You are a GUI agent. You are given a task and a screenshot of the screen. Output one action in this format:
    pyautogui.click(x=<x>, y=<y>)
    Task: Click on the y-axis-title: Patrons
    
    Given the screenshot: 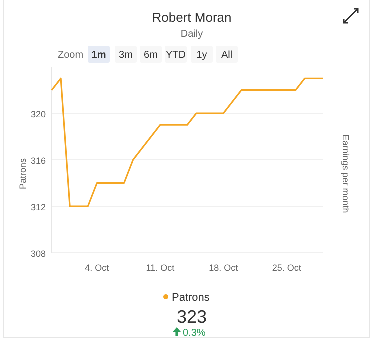 What is the action you would take?
    pyautogui.click(x=23, y=174)
    